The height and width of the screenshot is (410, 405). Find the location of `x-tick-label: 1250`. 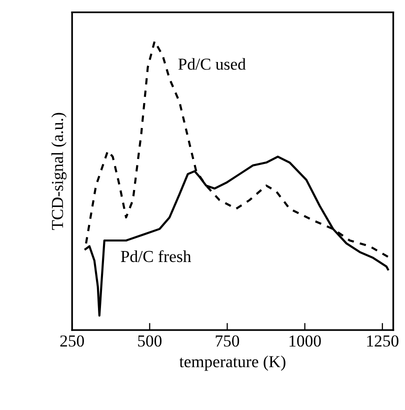

x-tick-label: 1250 is located at coordinates (382, 341).